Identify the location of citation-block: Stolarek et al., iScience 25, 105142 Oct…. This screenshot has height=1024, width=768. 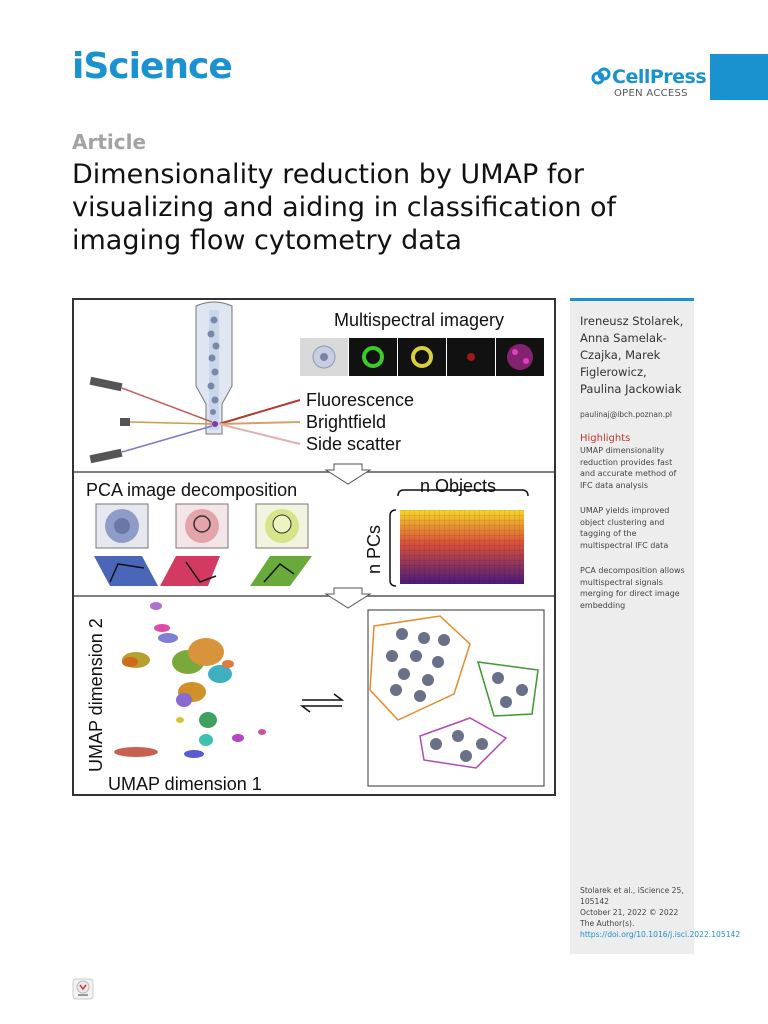
(660, 912).